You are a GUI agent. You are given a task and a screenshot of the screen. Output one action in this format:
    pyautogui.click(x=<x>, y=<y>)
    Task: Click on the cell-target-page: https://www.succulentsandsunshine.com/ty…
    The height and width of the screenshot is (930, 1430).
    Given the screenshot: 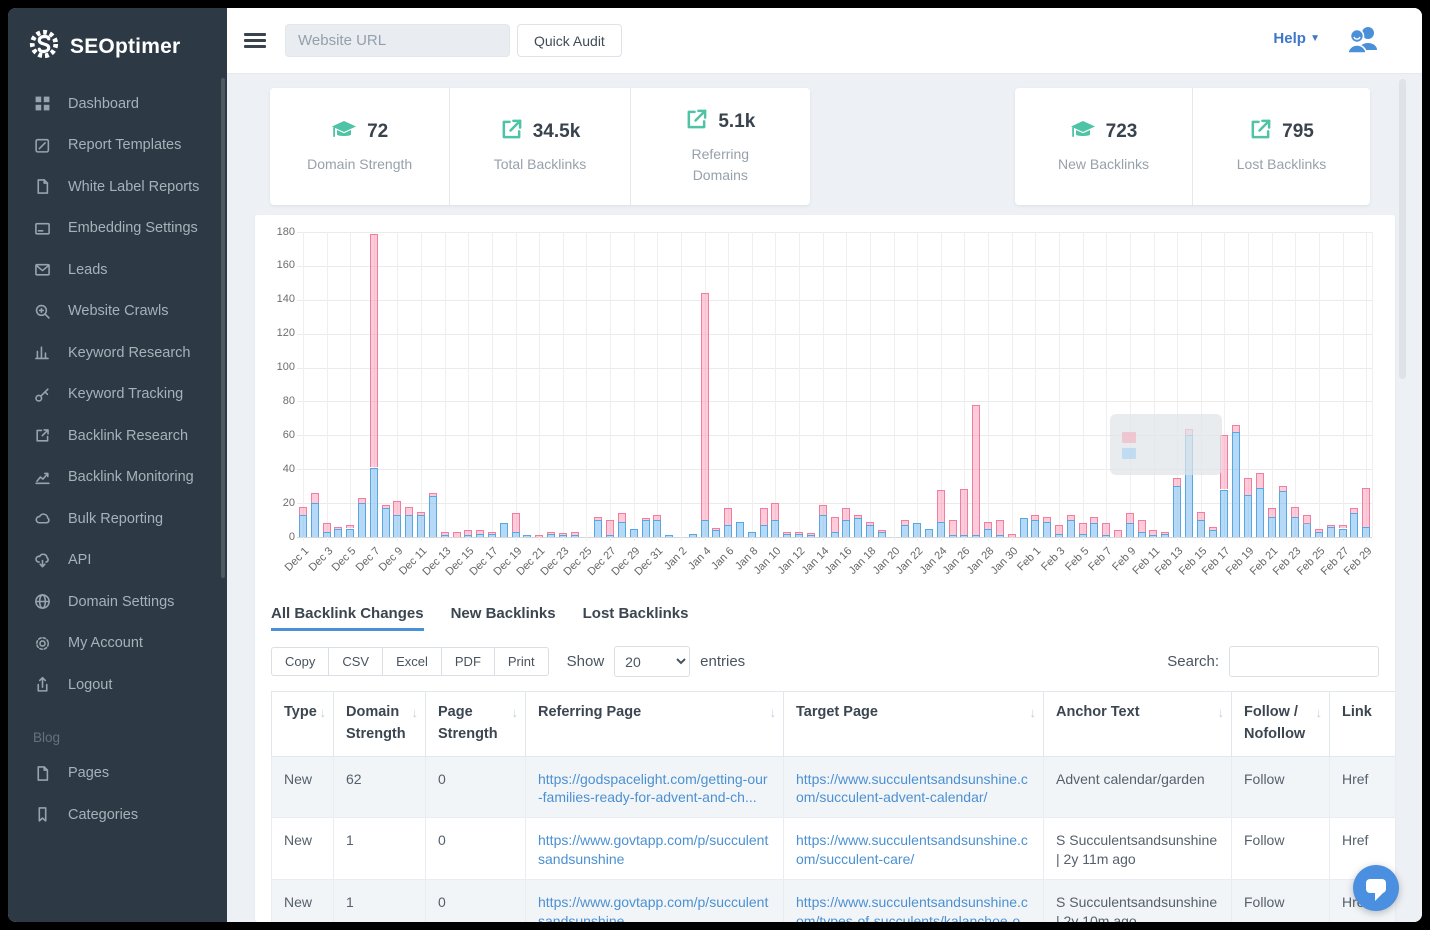 What is the action you would take?
    pyautogui.click(x=913, y=900)
    